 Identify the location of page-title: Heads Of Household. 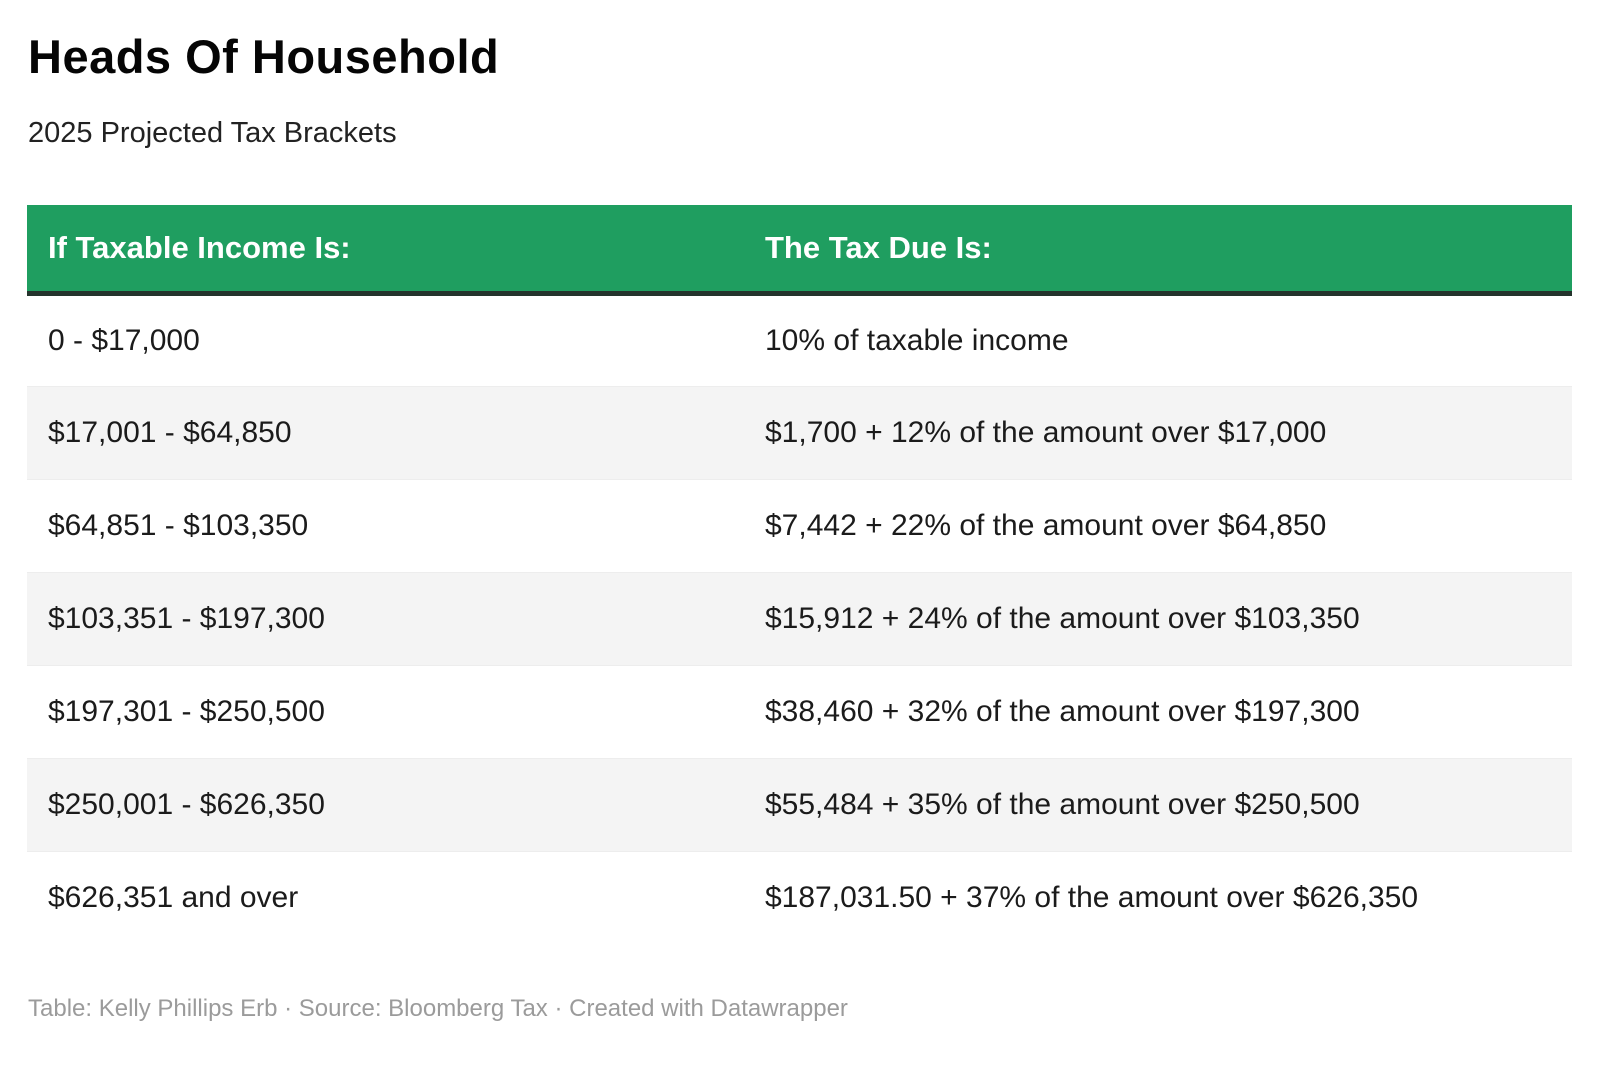
(264, 56).